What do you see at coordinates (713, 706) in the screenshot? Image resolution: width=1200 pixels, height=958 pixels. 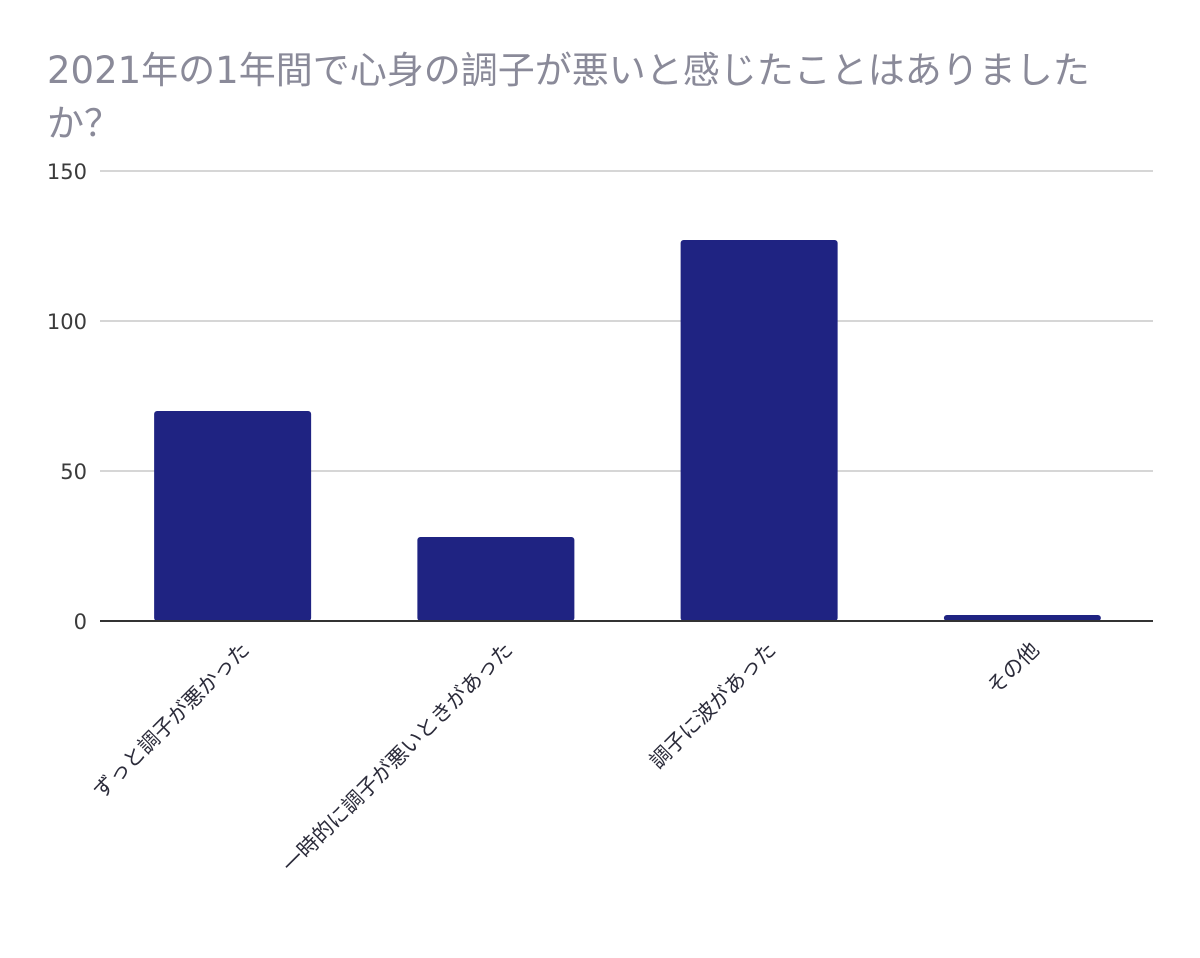 I see `x-category-label: 調子に波があった` at bounding box center [713, 706].